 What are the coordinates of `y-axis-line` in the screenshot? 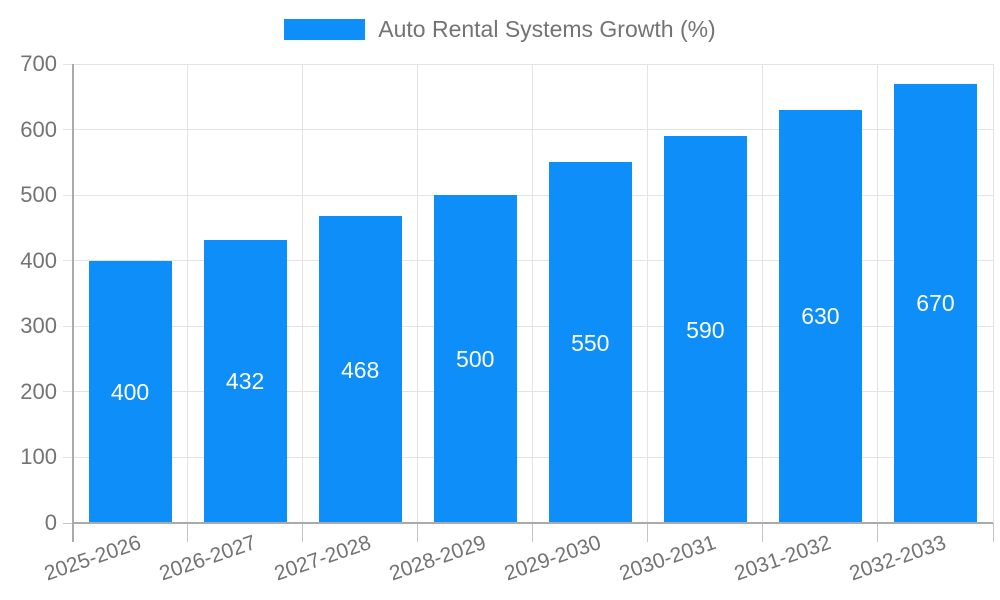 It's located at (72, 303).